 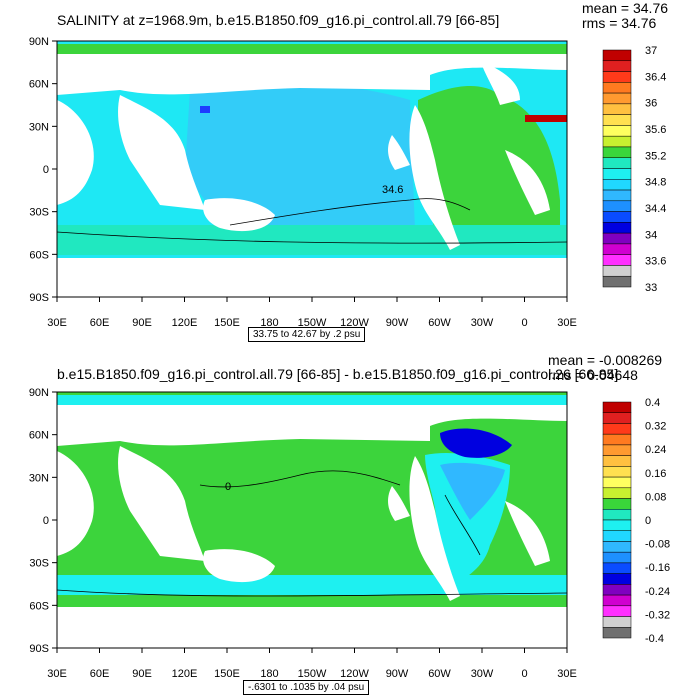 I want to click on panel1-lon-label: 60E, so click(x=100, y=323).